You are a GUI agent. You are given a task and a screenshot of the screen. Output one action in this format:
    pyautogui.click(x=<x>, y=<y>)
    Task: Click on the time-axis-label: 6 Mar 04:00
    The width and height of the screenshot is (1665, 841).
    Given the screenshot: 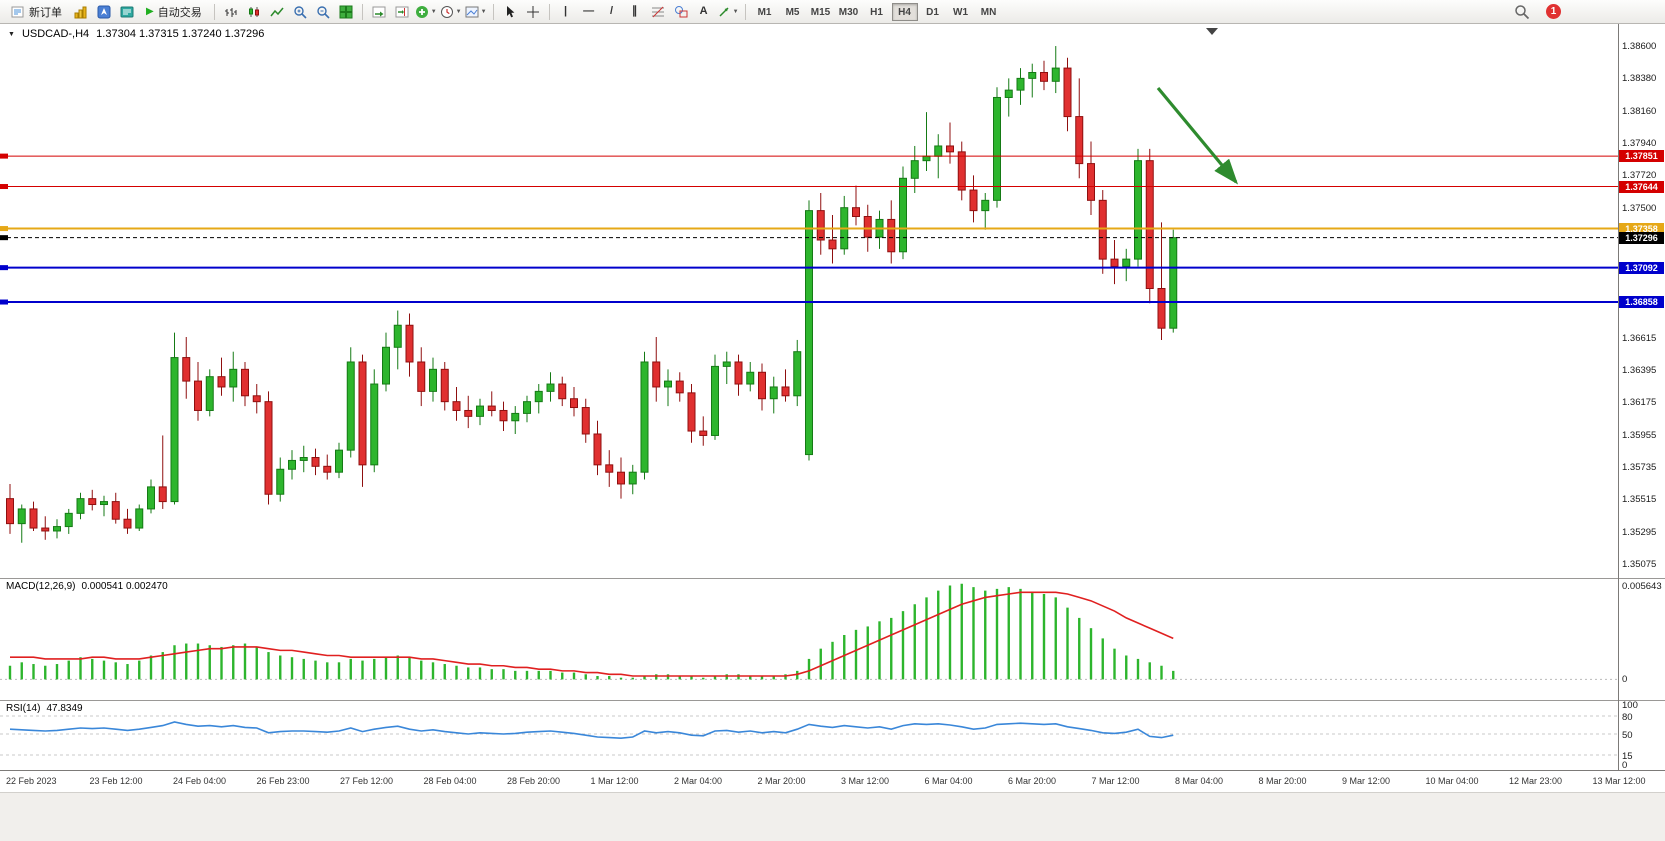 What is the action you would take?
    pyautogui.click(x=948, y=781)
    